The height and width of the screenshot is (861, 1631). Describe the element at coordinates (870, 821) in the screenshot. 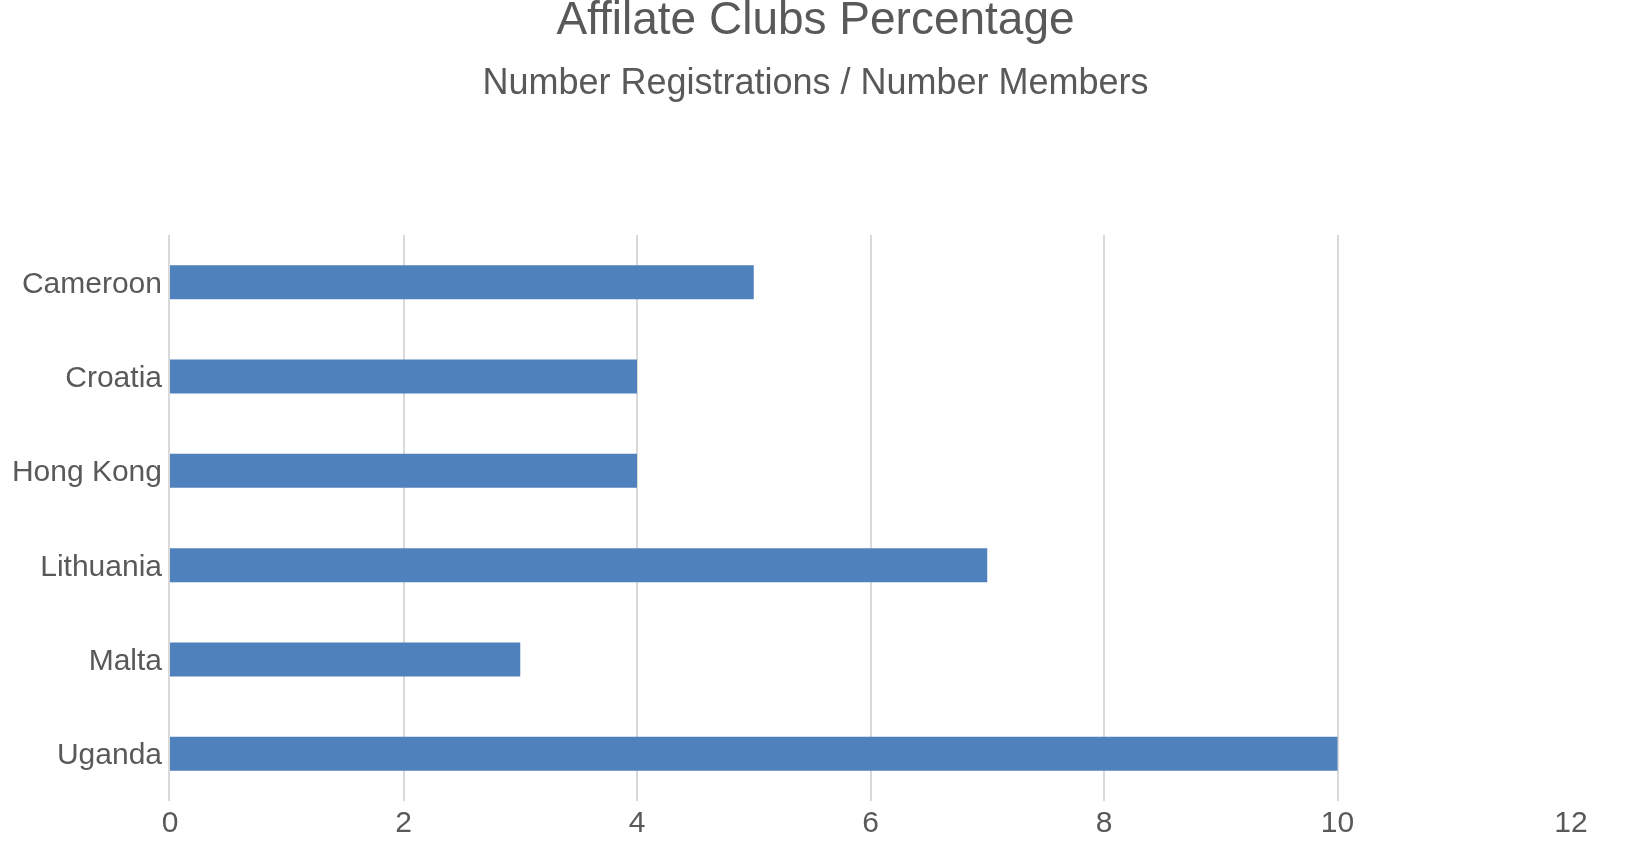

I see `x-tick-label: 6` at that location.